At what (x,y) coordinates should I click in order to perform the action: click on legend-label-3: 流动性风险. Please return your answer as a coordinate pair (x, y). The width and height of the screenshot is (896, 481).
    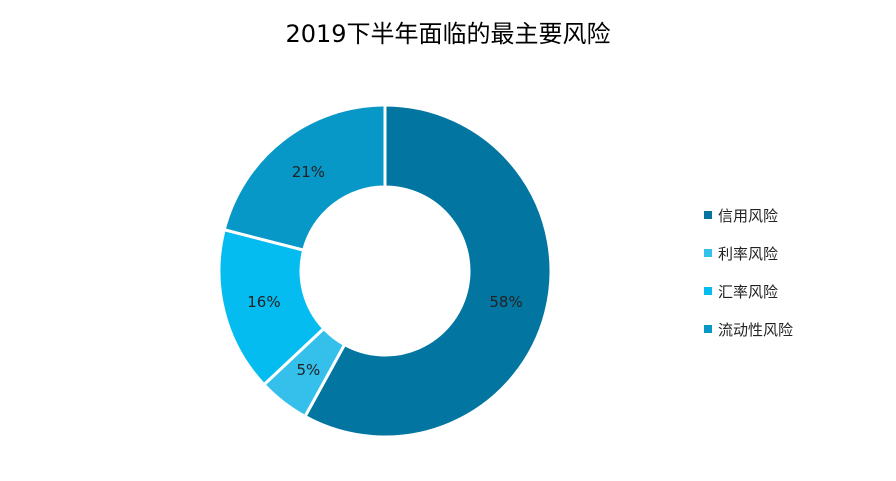
    Looking at the image, I should click on (756, 329).